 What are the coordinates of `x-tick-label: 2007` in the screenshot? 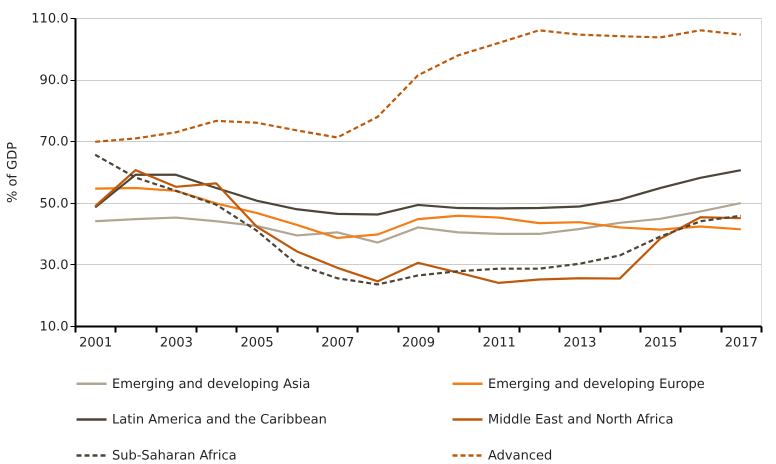 It's located at (337, 343).